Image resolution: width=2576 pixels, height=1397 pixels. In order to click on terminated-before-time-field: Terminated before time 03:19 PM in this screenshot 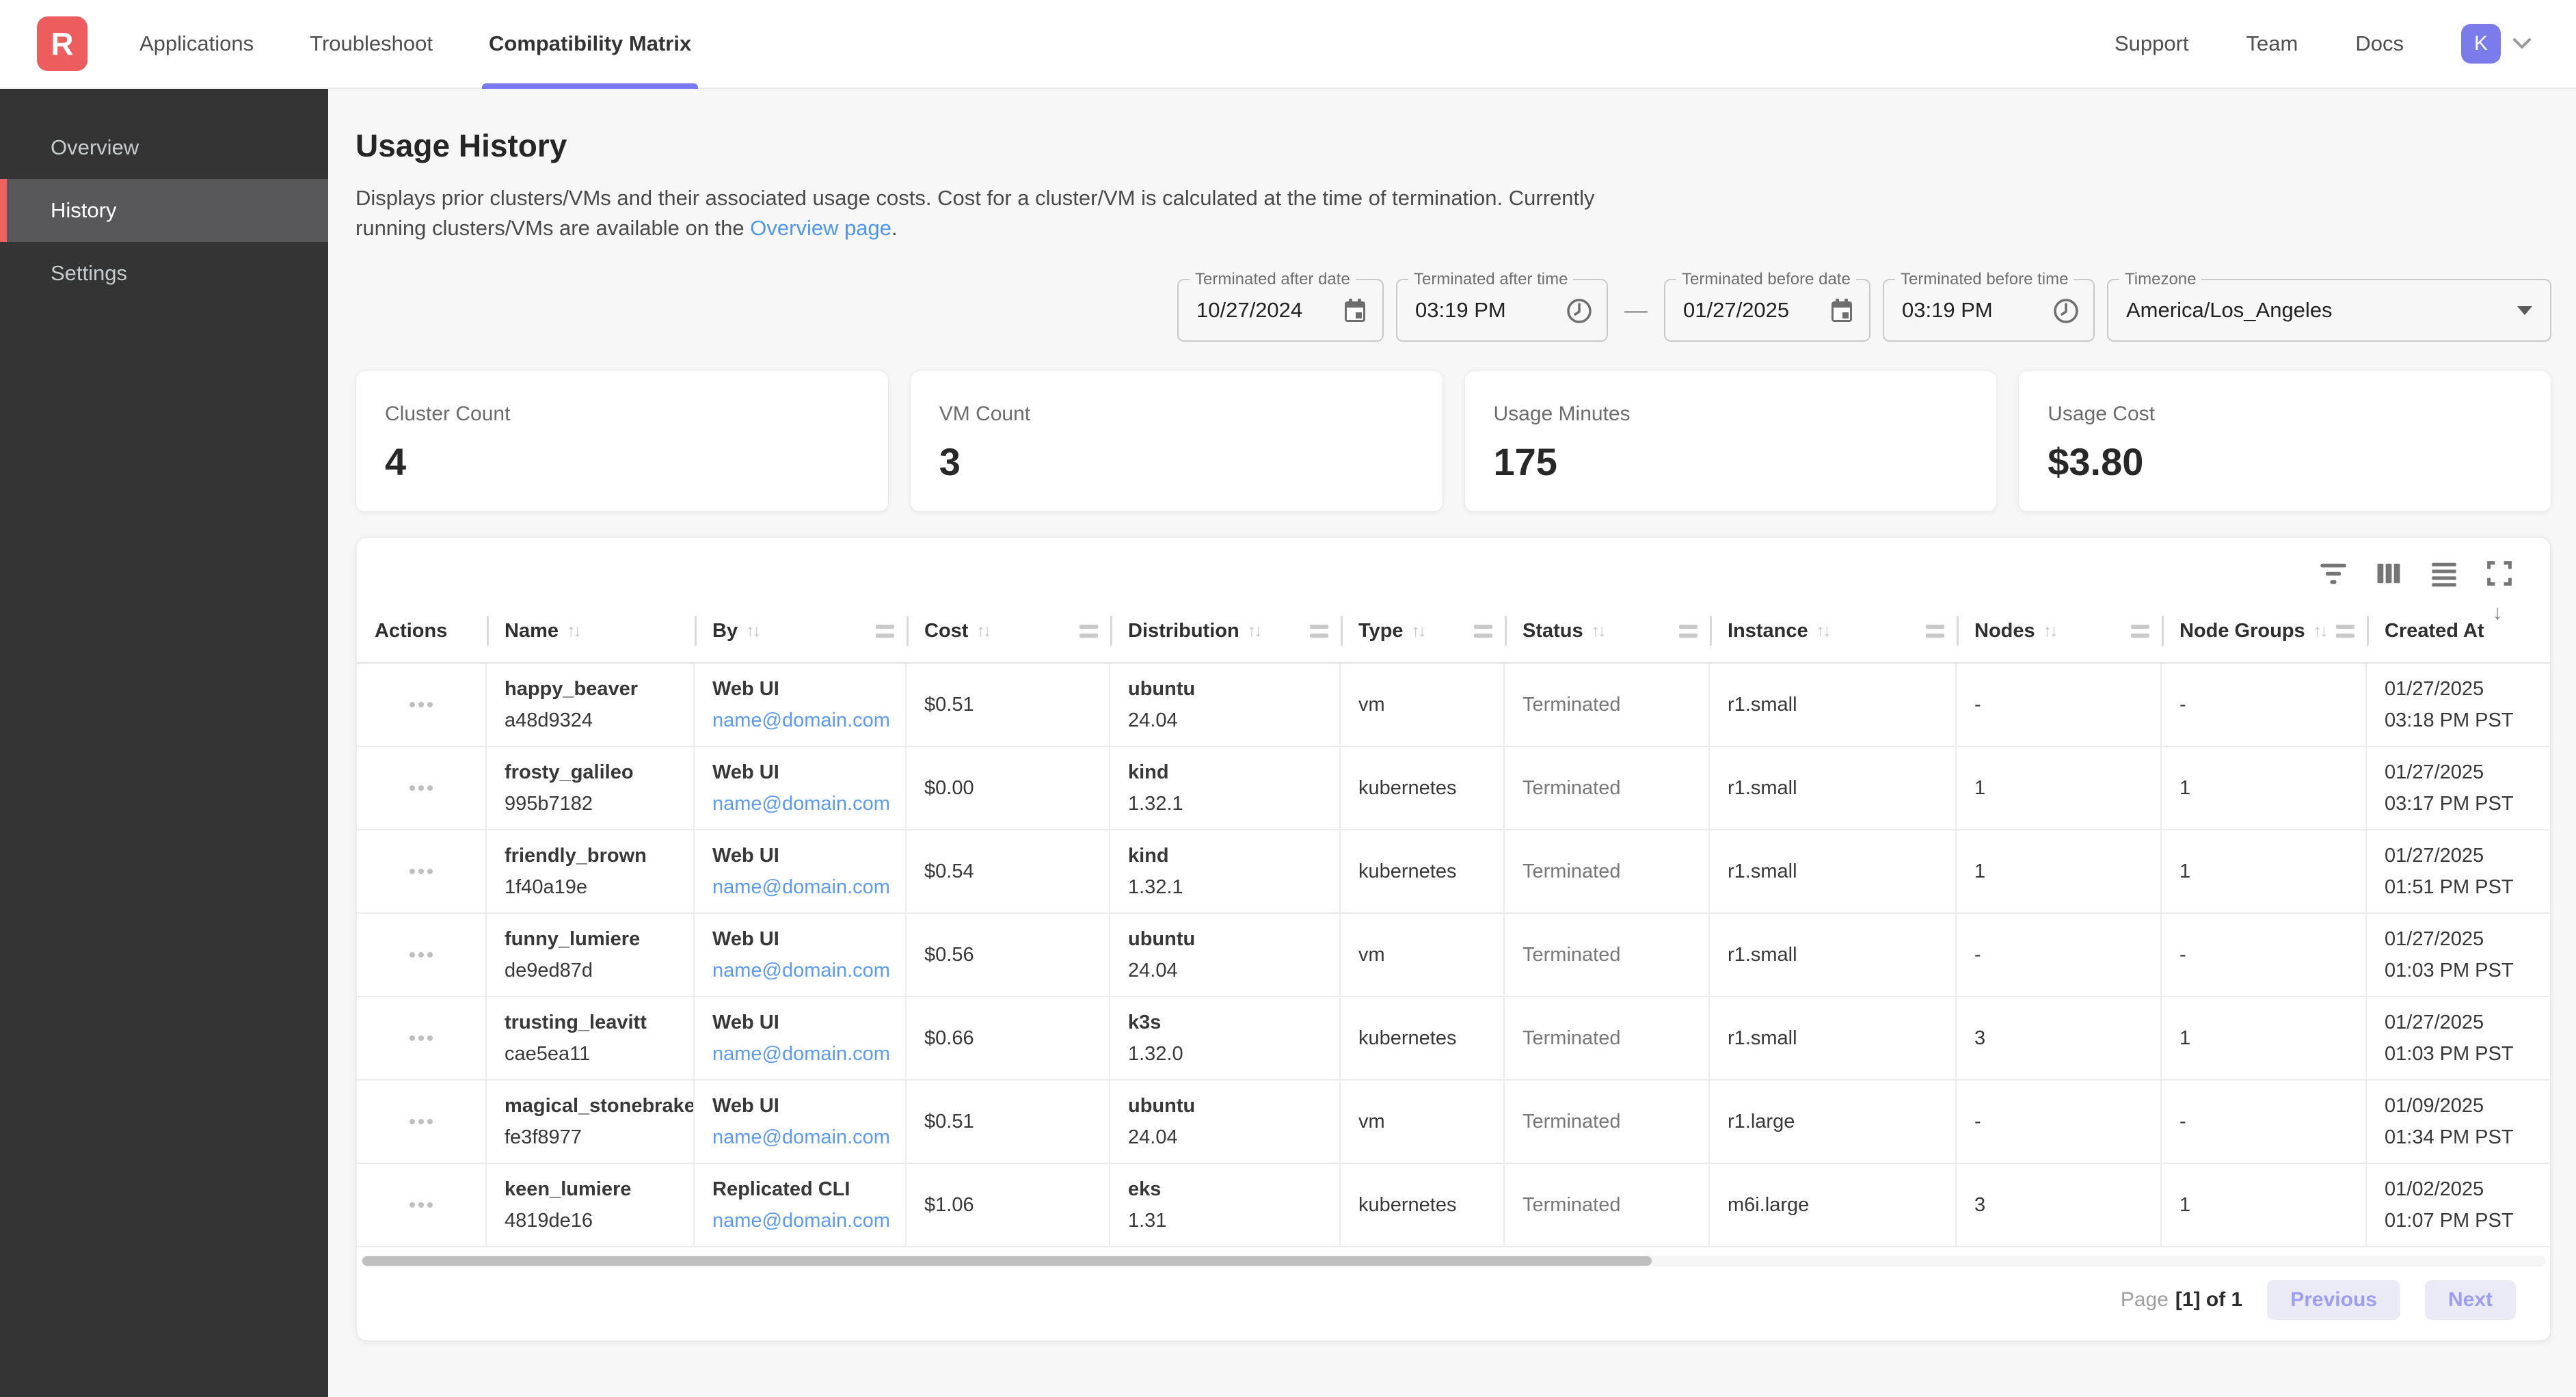, I will do `click(1989, 306)`.